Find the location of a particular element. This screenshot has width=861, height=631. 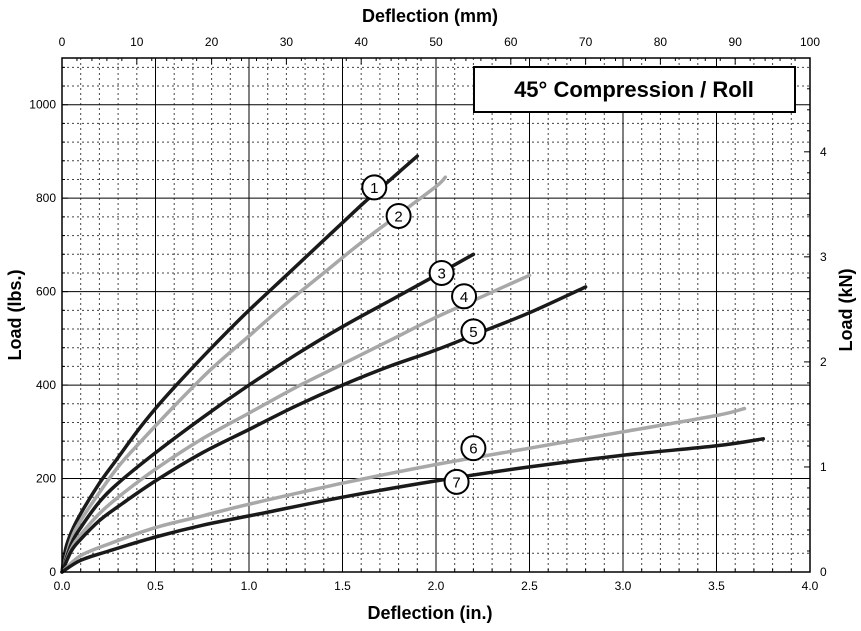

x-tick-label: 3.0 is located at coordinates (623, 586).